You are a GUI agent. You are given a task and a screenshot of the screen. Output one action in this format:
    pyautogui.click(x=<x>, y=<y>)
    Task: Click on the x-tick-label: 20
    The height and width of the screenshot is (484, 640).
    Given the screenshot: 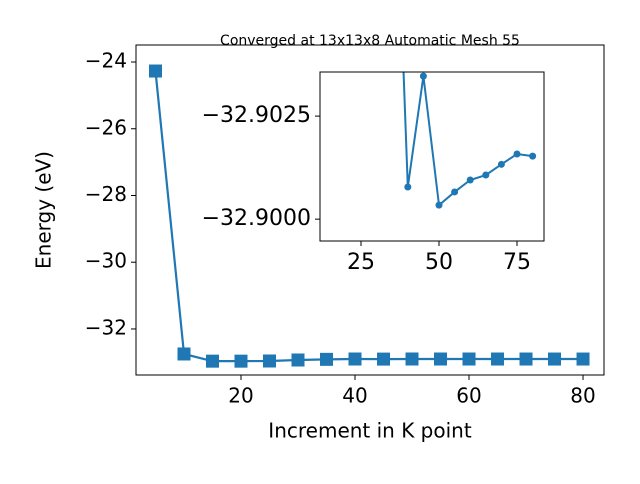 What is the action you would take?
    pyautogui.click(x=240, y=396)
    